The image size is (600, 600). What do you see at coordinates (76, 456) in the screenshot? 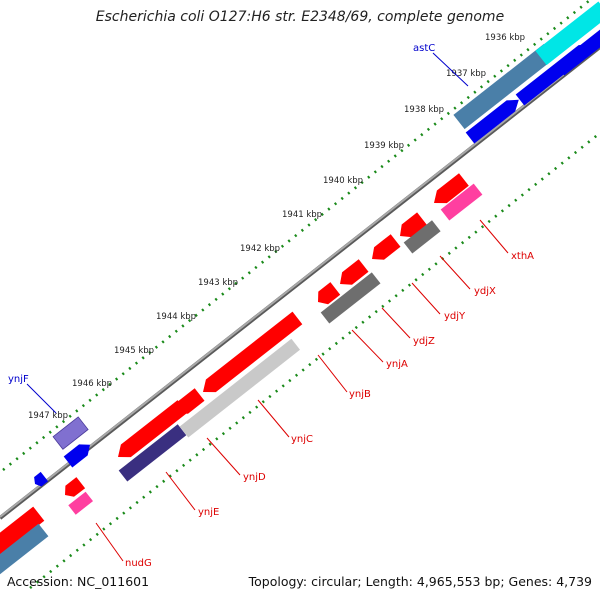
I see `gene-feature-ynjF` at bounding box center [76, 456].